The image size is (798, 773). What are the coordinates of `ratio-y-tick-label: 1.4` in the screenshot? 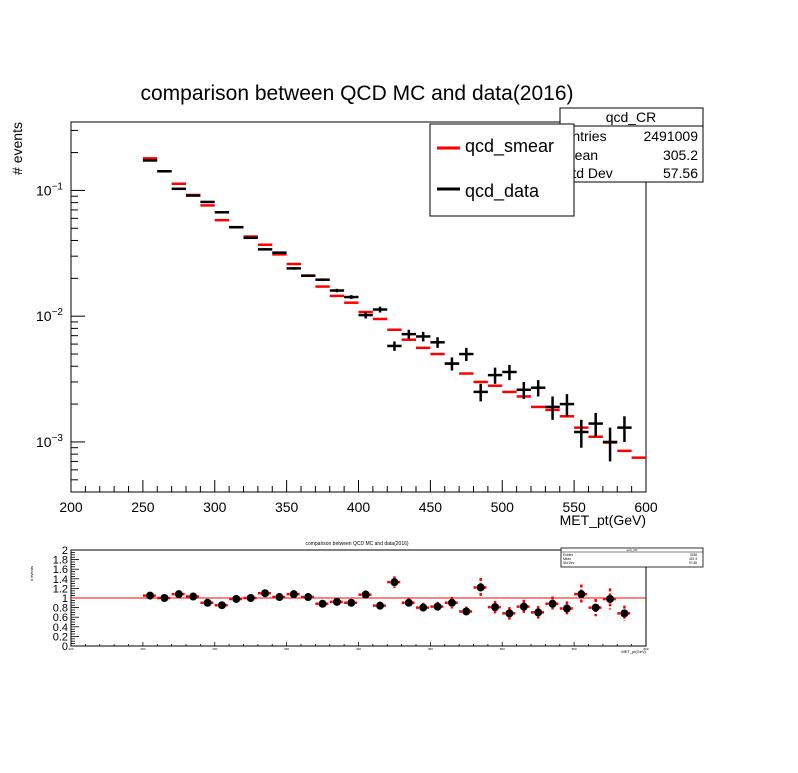 It's located at (60, 580).